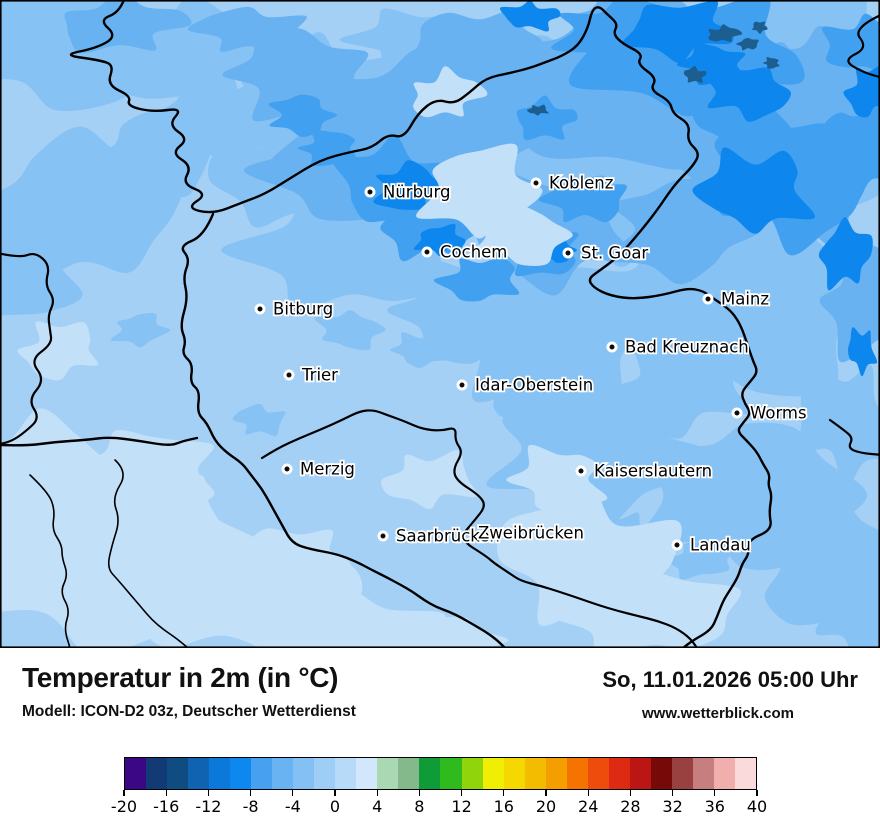 This screenshot has height=830, width=880. What do you see at coordinates (614, 253) in the screenshot?
I see `city-label: St. Goar` at bounding box center [614, 253].